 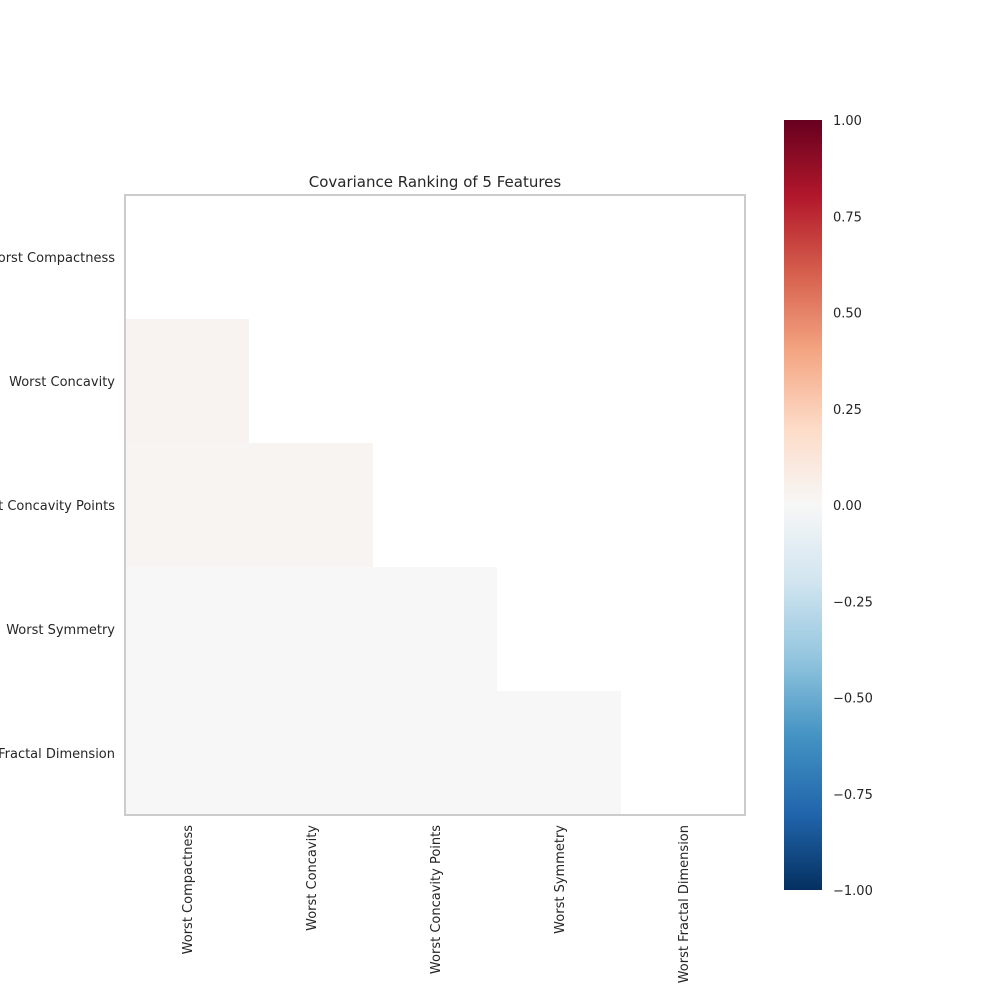 What do you see at coordinates (312, 878) in the screenshot?
I see `x-tick-label: Worst Concavity` at bounding box center [312, 878].